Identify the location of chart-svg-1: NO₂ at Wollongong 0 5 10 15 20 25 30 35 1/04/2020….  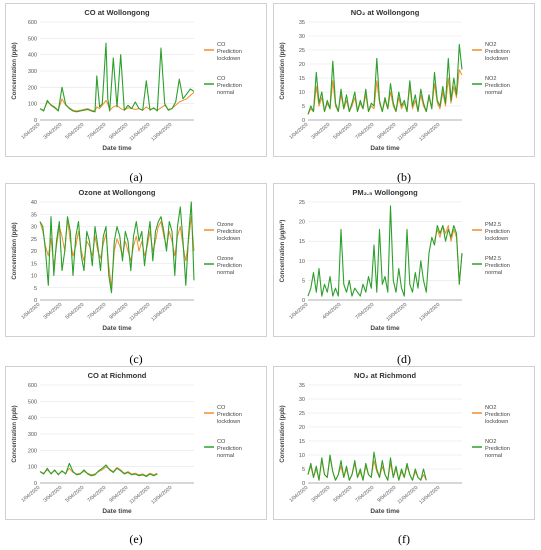
(395, 80).